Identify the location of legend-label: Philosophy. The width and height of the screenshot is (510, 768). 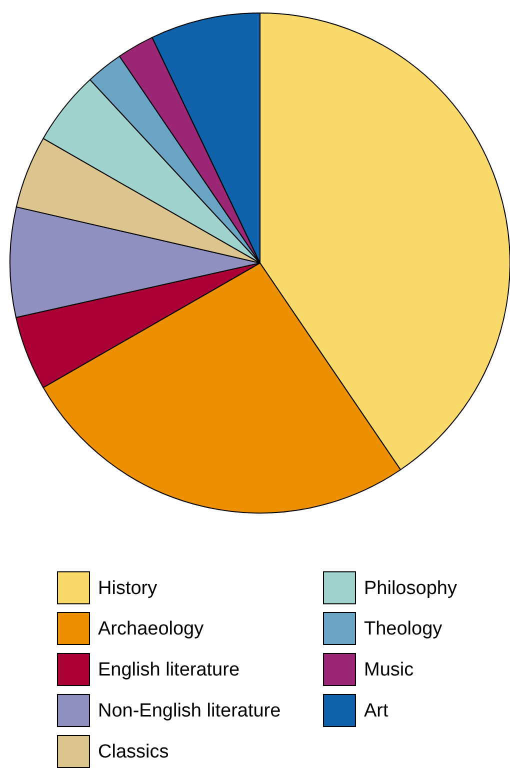
(411, 588).